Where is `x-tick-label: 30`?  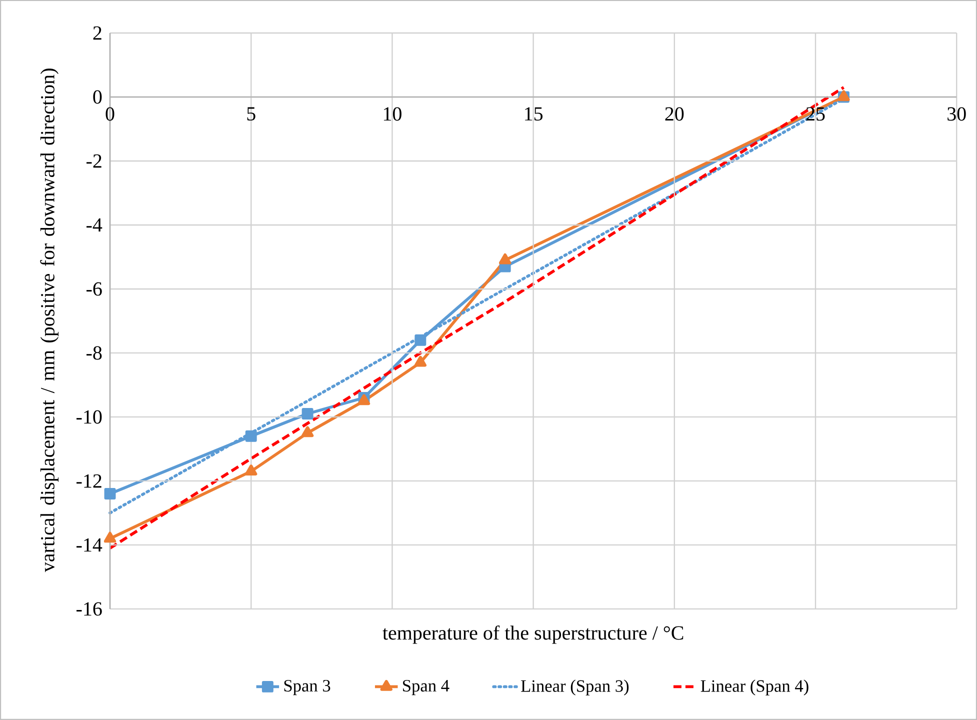 x-tick-label: 30 is located at coordinates (957, 114).